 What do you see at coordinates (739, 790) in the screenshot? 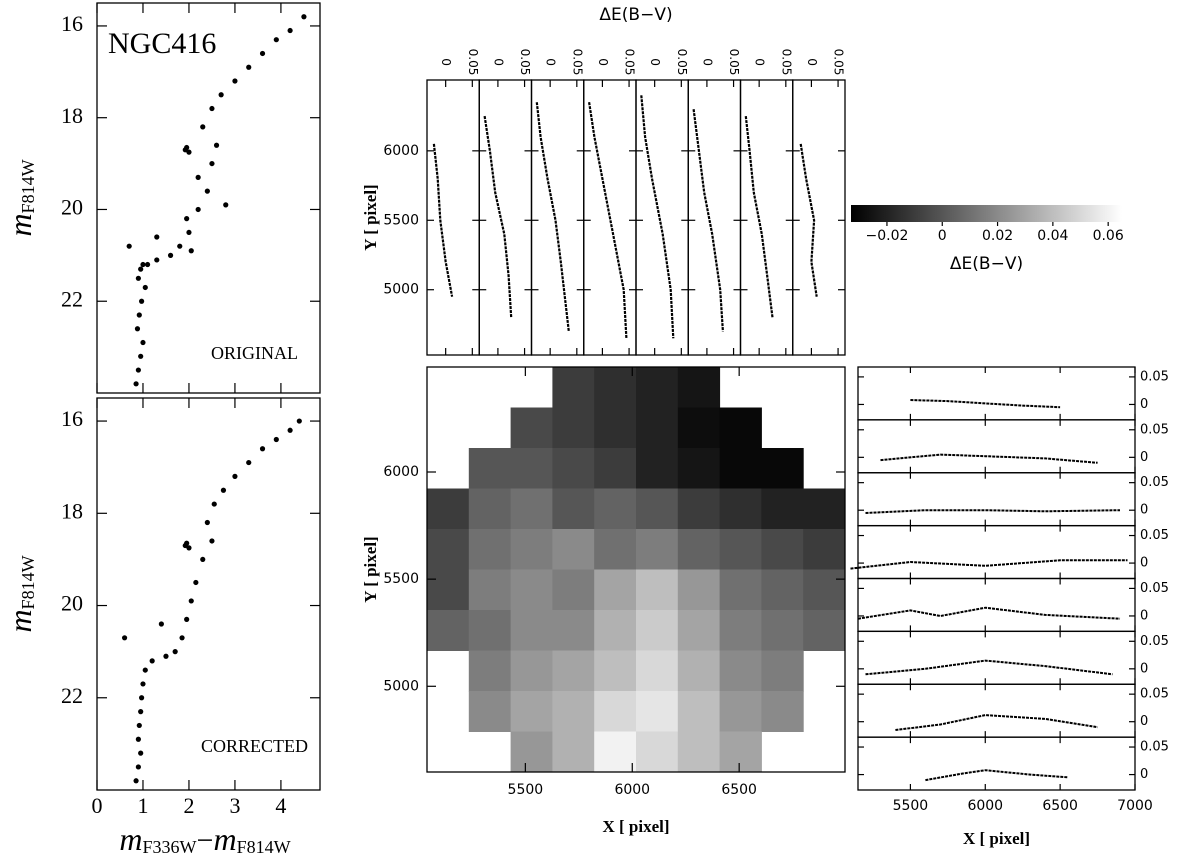
I see `x-tick-label: 6500` at bounding box center [739, 790].